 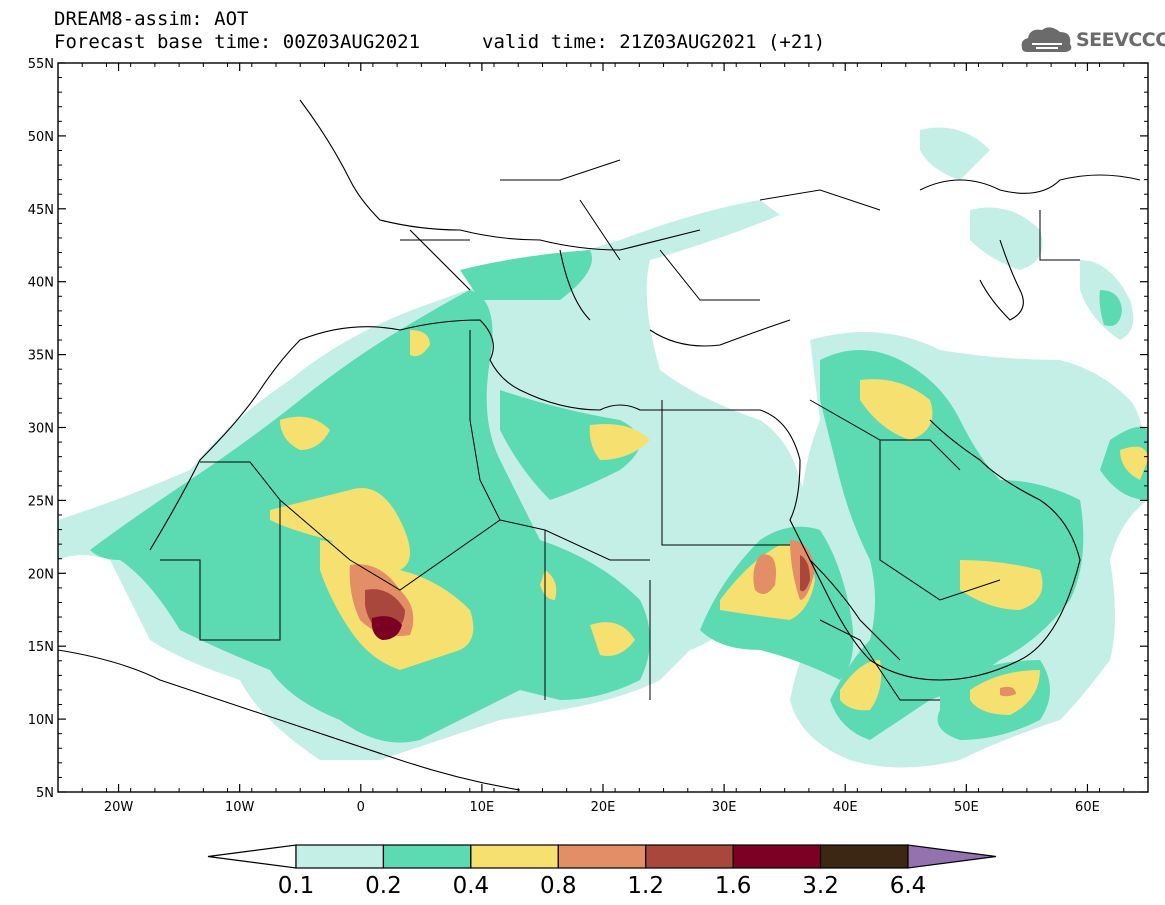 I want to click on lat-tick-label: 20N, so click(x=41, y=574).